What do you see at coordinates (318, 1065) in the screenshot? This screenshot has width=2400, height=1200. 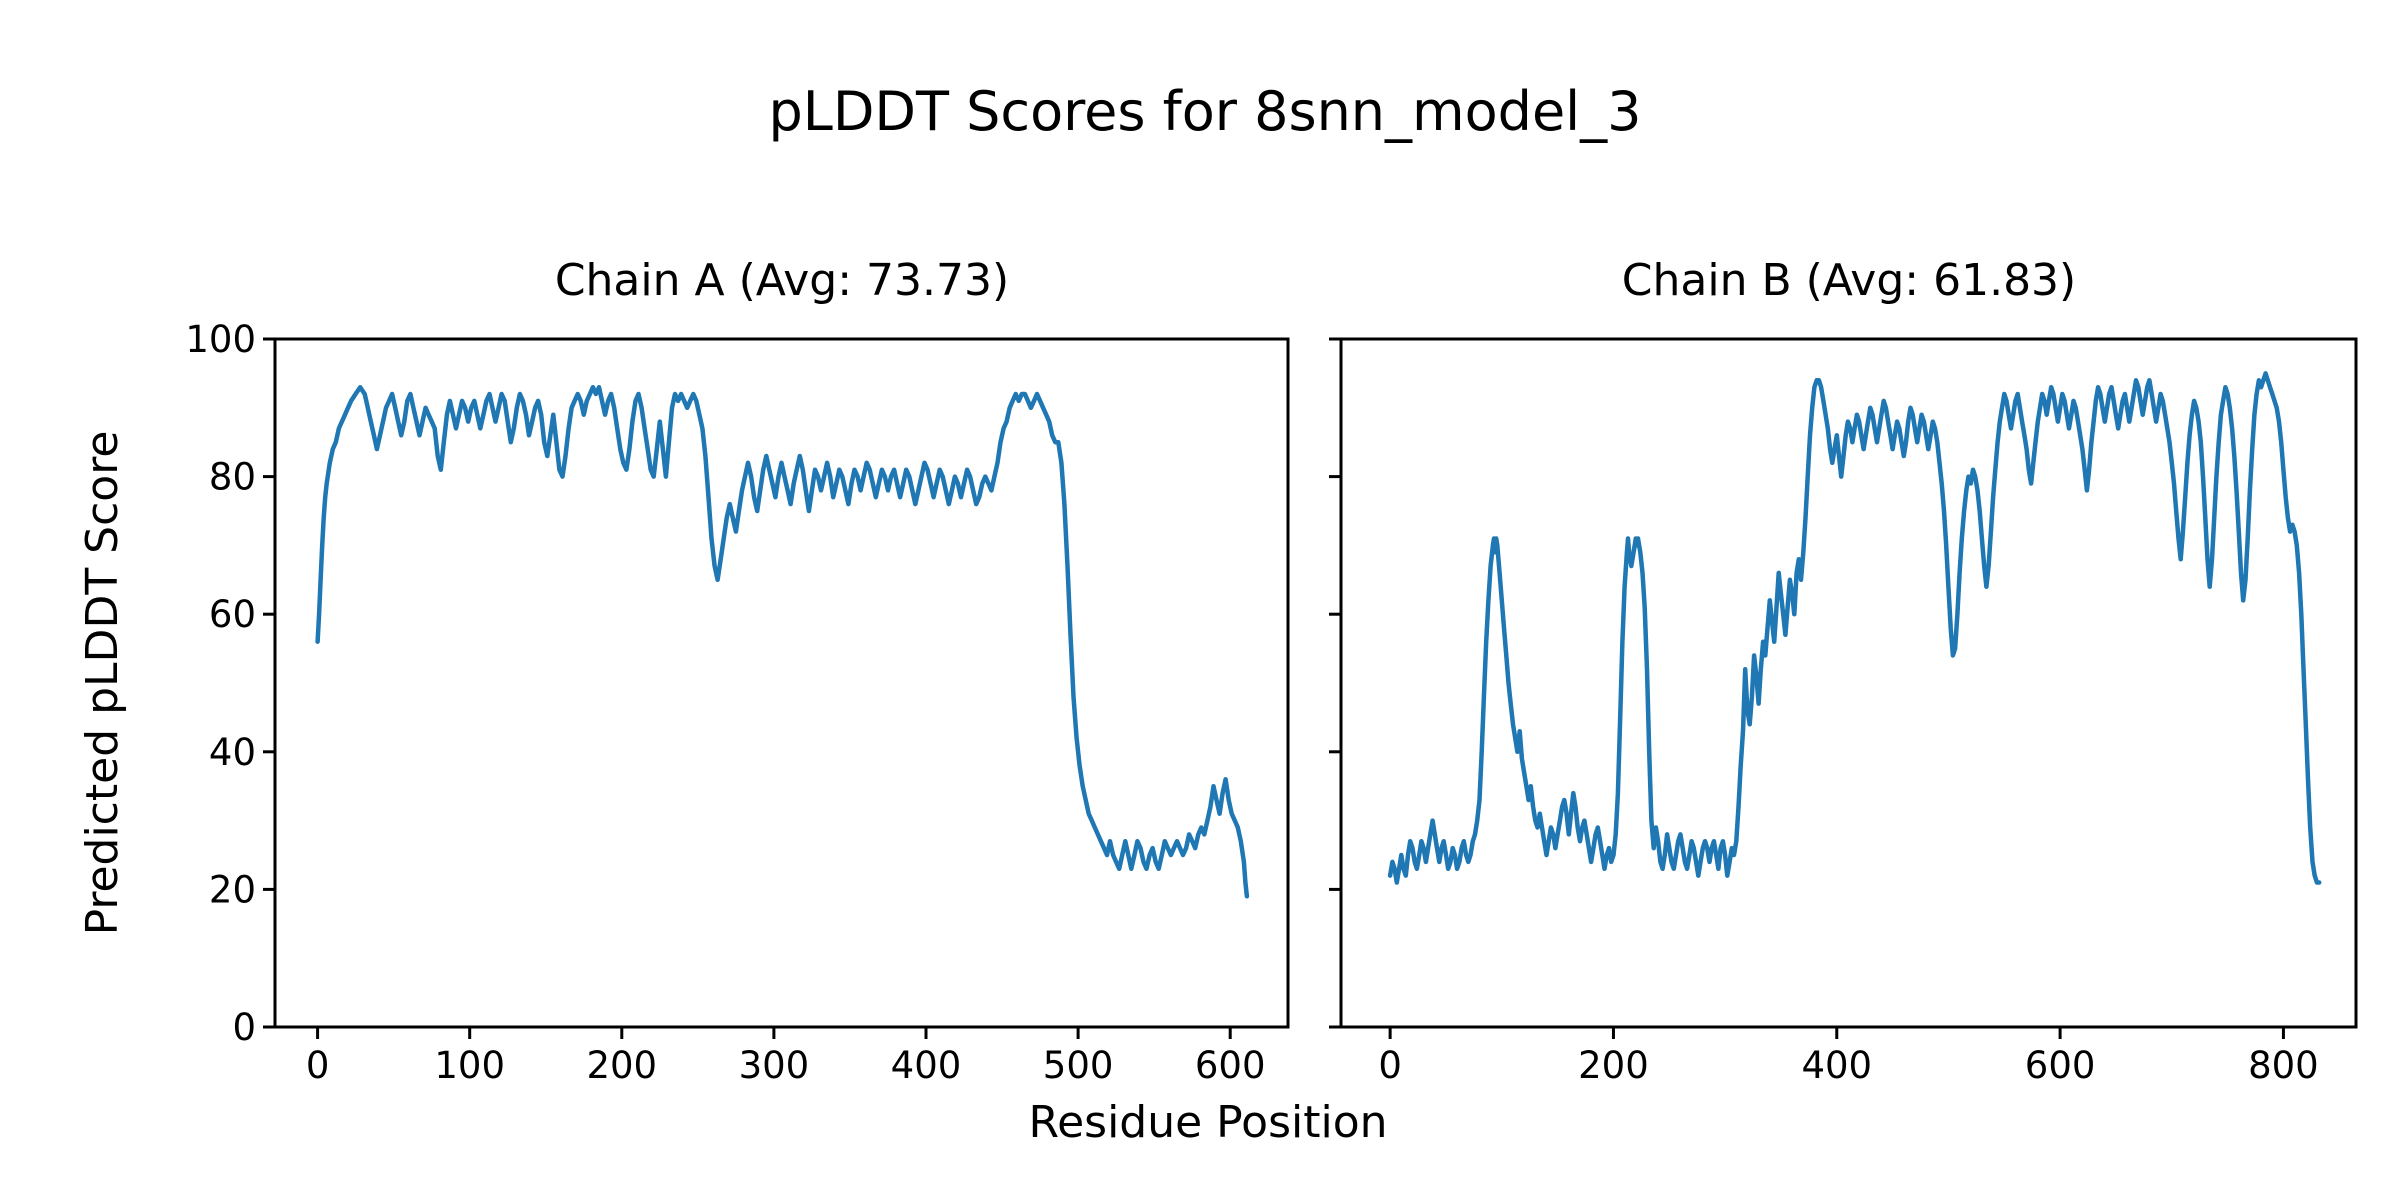 I see `x-tick-label-0: 0` at bounding box center [318, 1065].